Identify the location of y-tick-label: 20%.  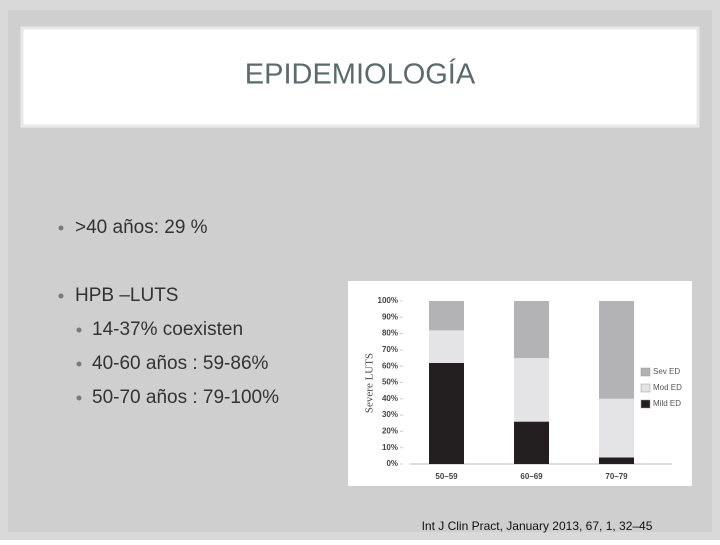
(390, 431).